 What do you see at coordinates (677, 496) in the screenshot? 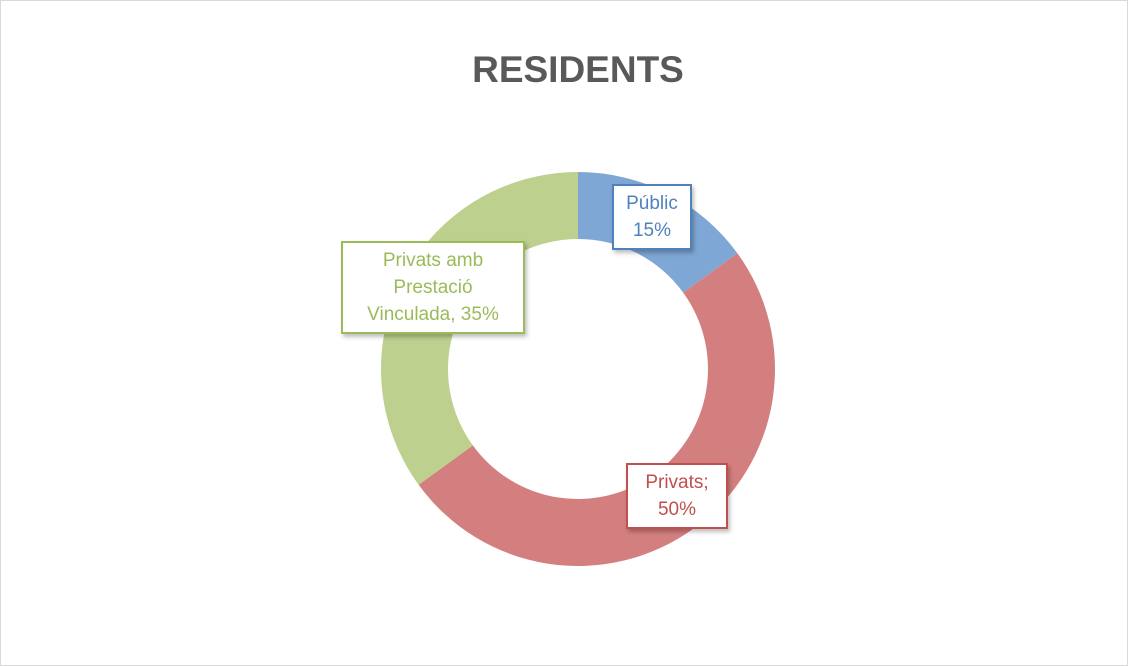
I see `data-label: Privats; 50%` at bounding box center [677, 496].